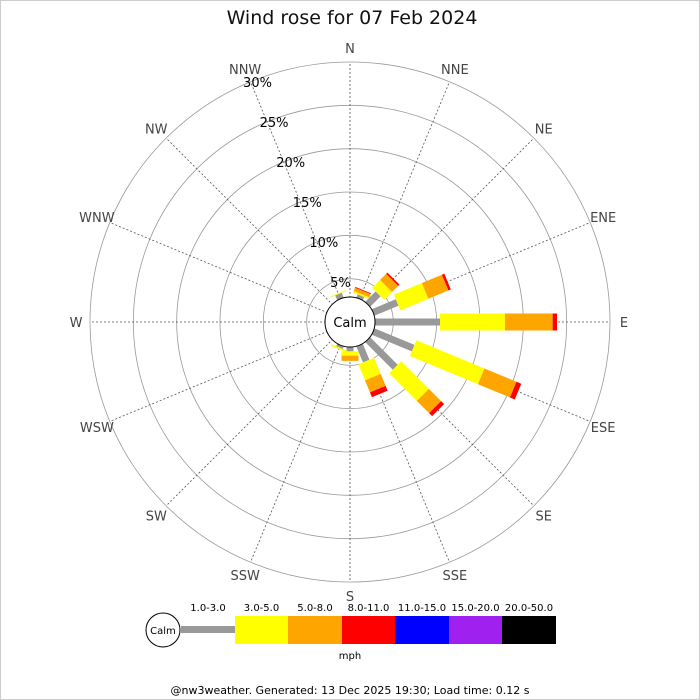 The width and height of the screenshot is (700, 700). Describe the element at coordinates (257, 83) in the screenshot. I see `ring-label: 30%` at that location.